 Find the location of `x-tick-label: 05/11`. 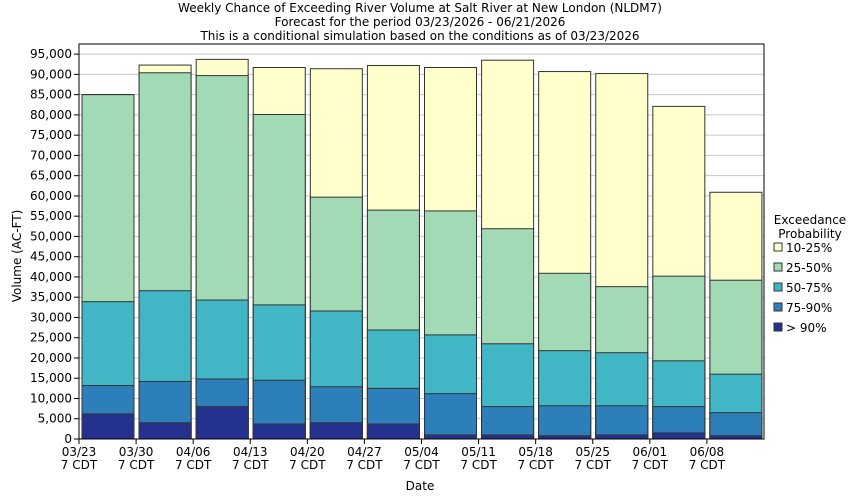

x-tick-label: 05/11 is located at coordinates (478, 452).